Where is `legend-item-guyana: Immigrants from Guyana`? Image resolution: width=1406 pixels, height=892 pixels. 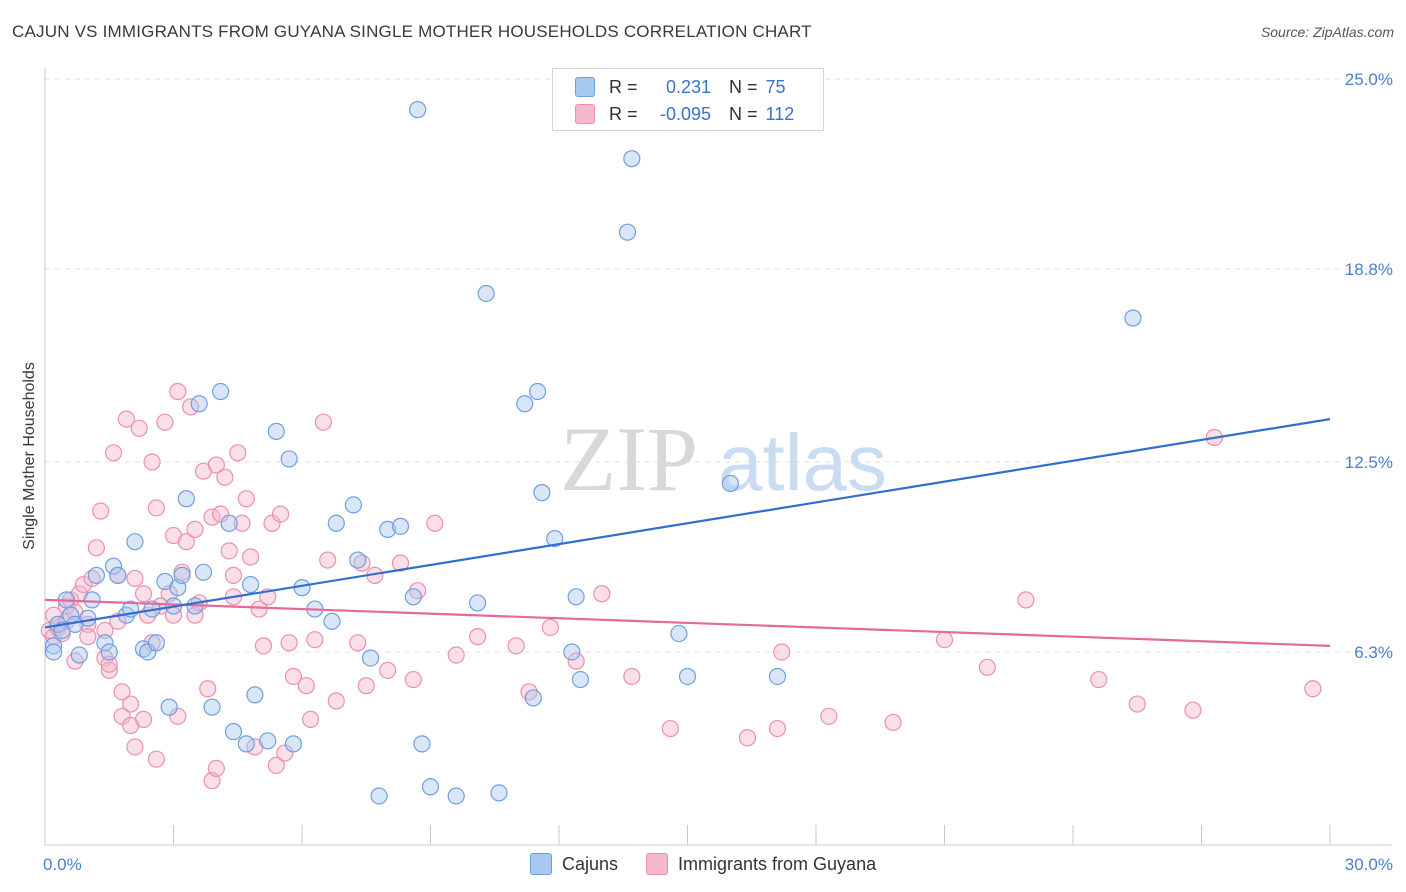 legend-item-guyana: Immigrants from Guyana is located at coordinates (761, 864).